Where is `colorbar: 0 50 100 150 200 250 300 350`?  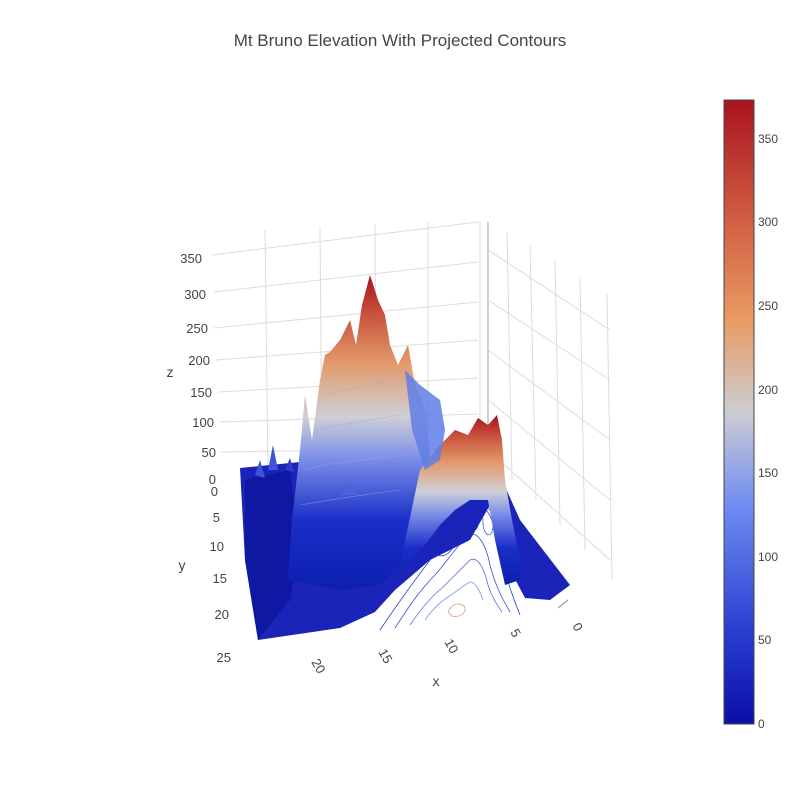 colorbar: 0 50 100 150 200 250 300 350 is located at coordinates (750, 415).